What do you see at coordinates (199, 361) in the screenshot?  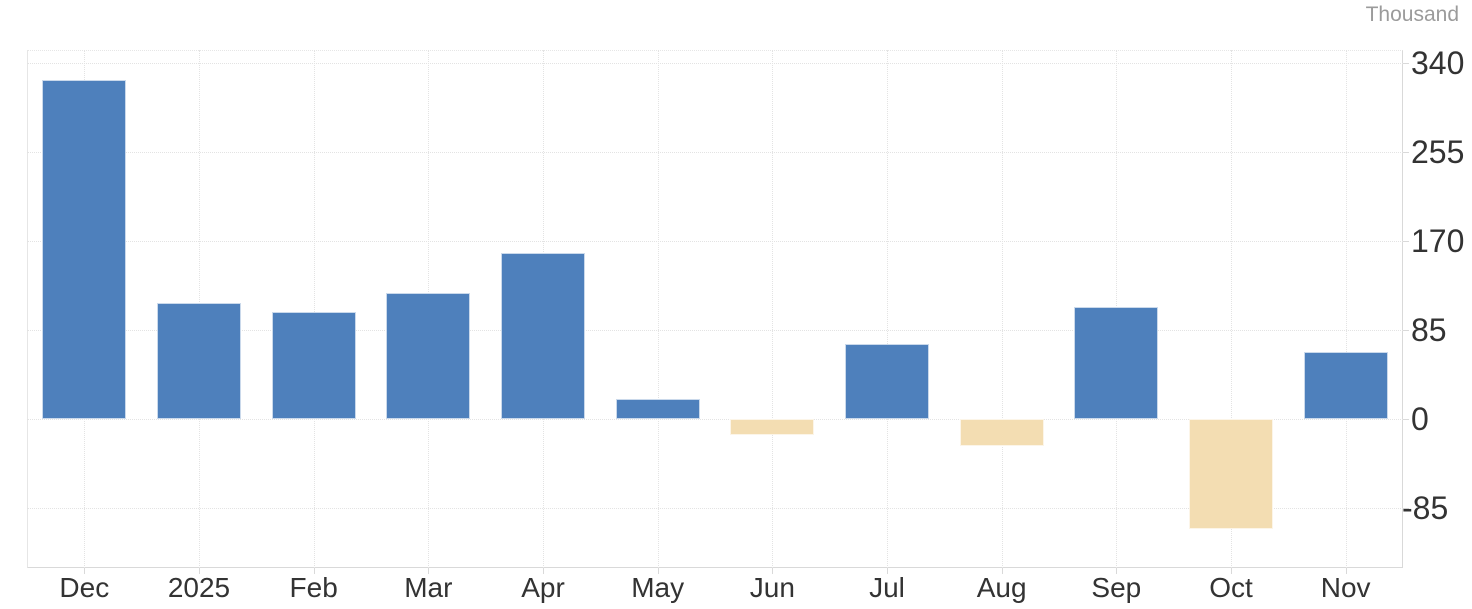 I see `bar-2025` at bounding box center [199, 361].